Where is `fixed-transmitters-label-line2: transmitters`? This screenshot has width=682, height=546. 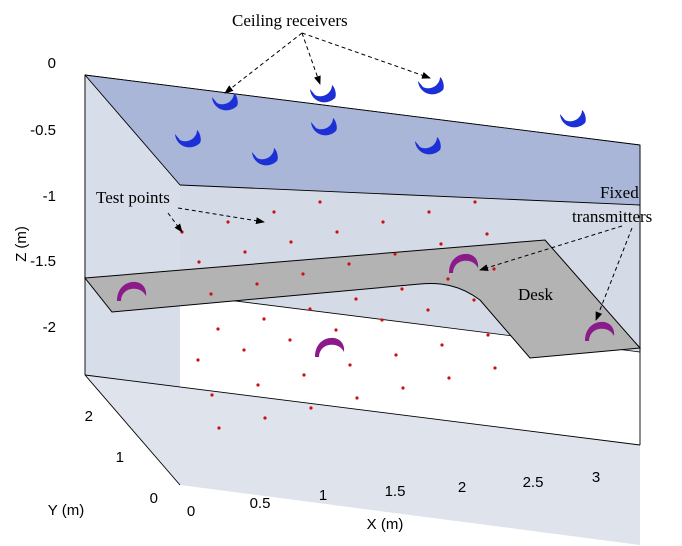
fixed-transmitters-label-line2: transmitters is located at coordinates (612, 216).